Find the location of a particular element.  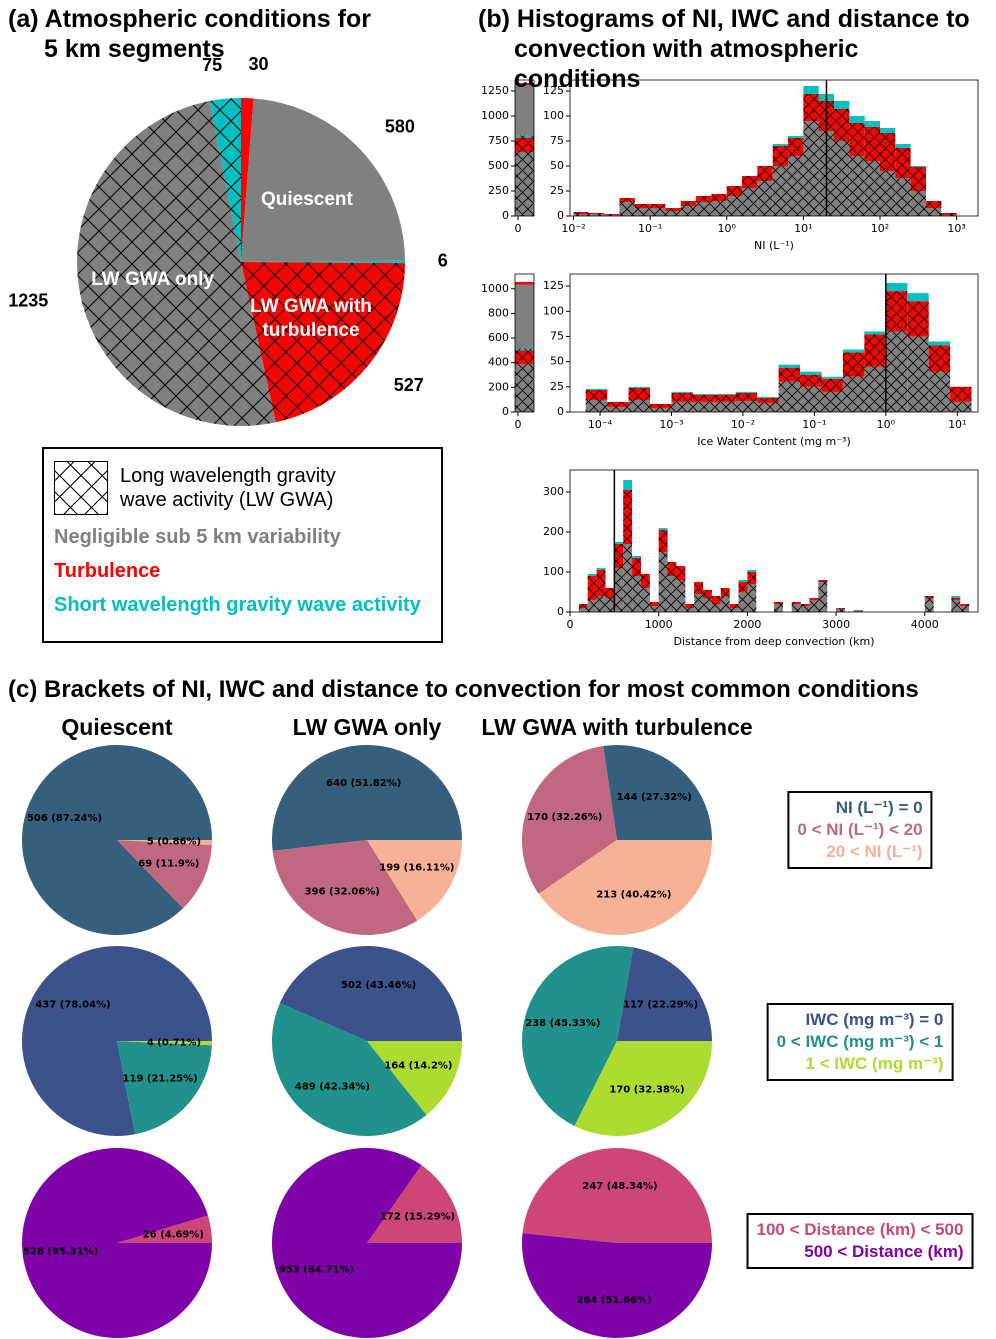

legend-label: Turbulence is located at coordinates (107, 571).